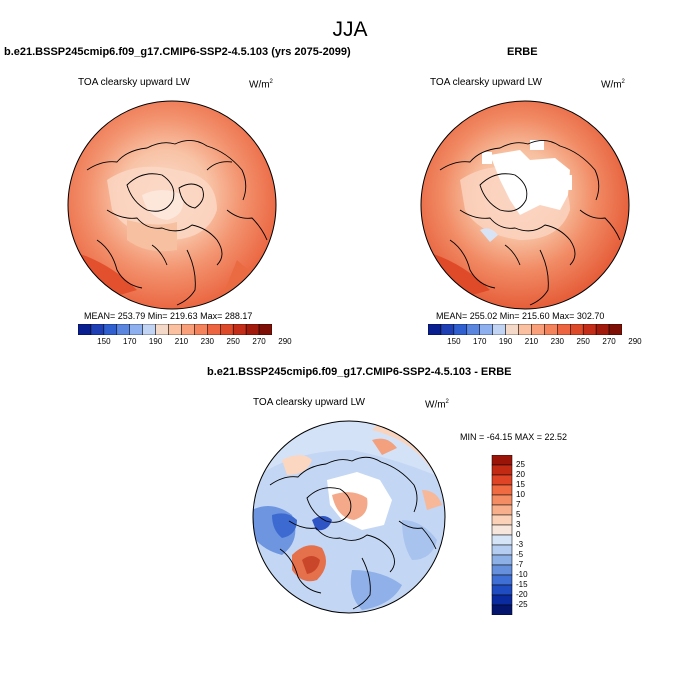  I want to click on diff-polar-map, so click(349, 517).